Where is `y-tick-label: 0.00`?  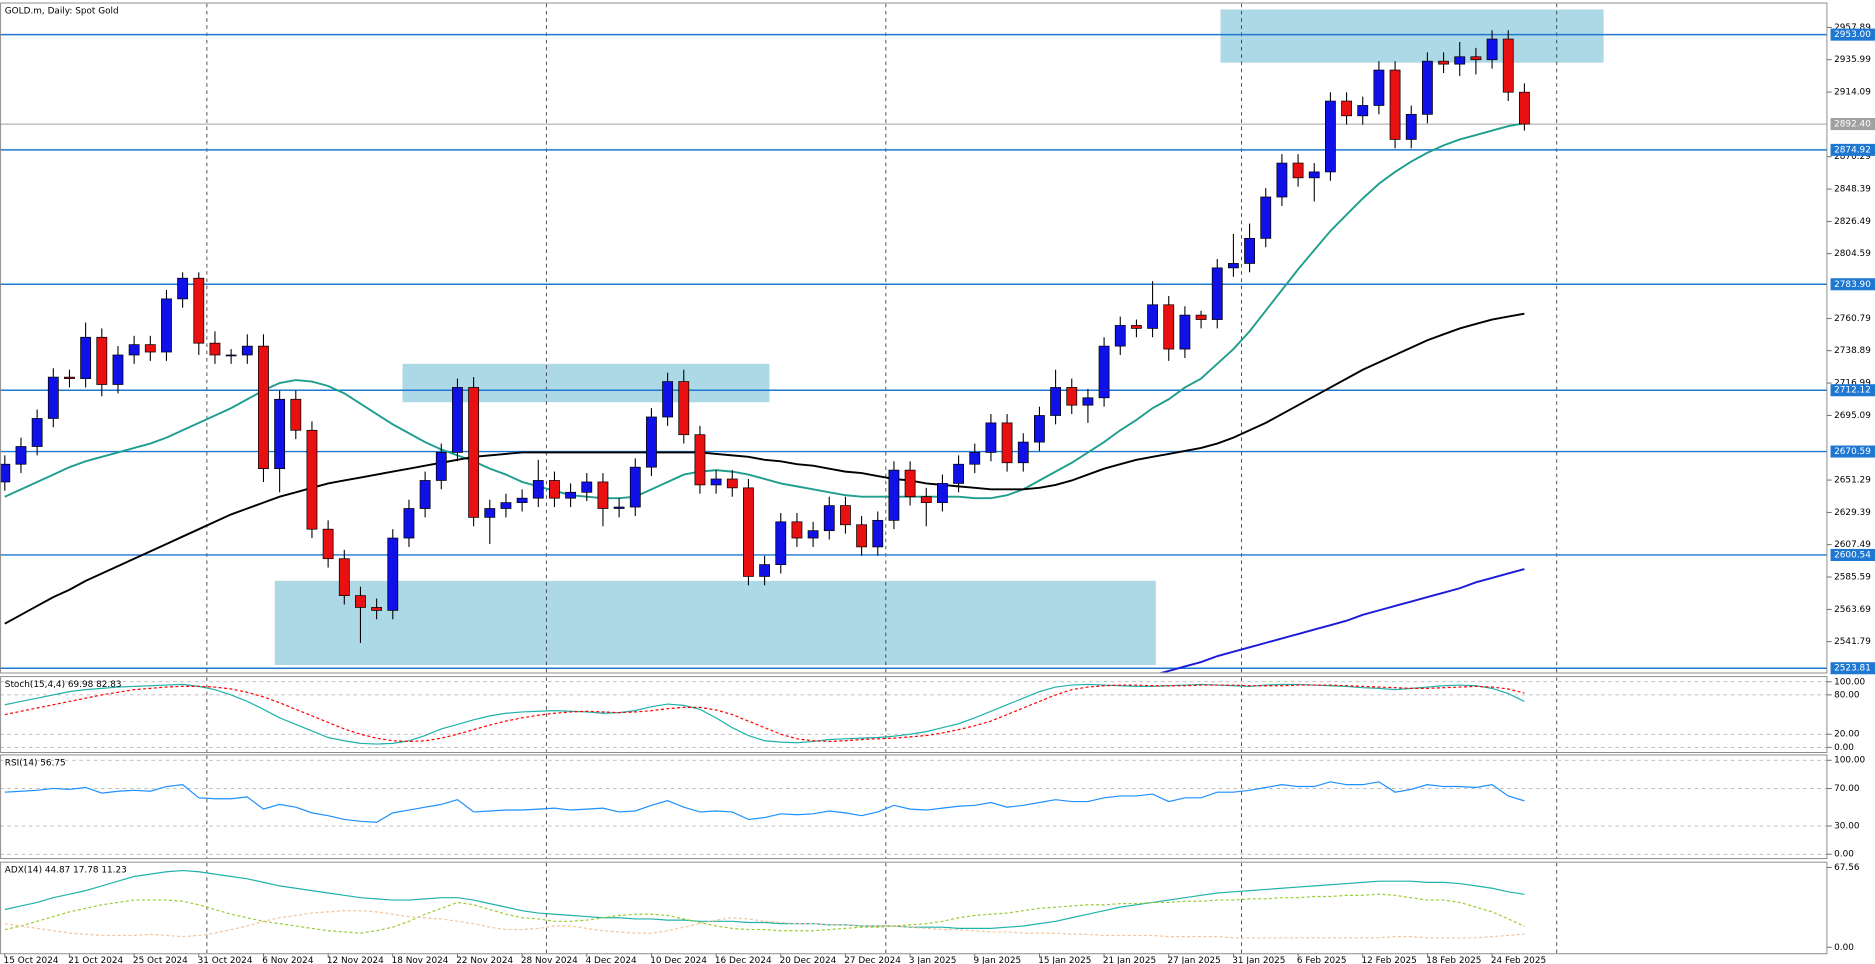
y-tick-label: 0.00 is located at coordinates (1844, 748).